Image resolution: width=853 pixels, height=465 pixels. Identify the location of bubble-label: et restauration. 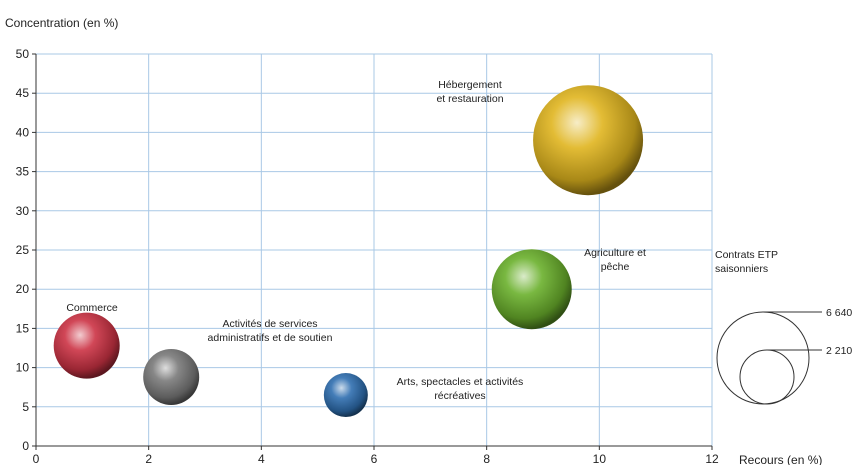
(469, 99).